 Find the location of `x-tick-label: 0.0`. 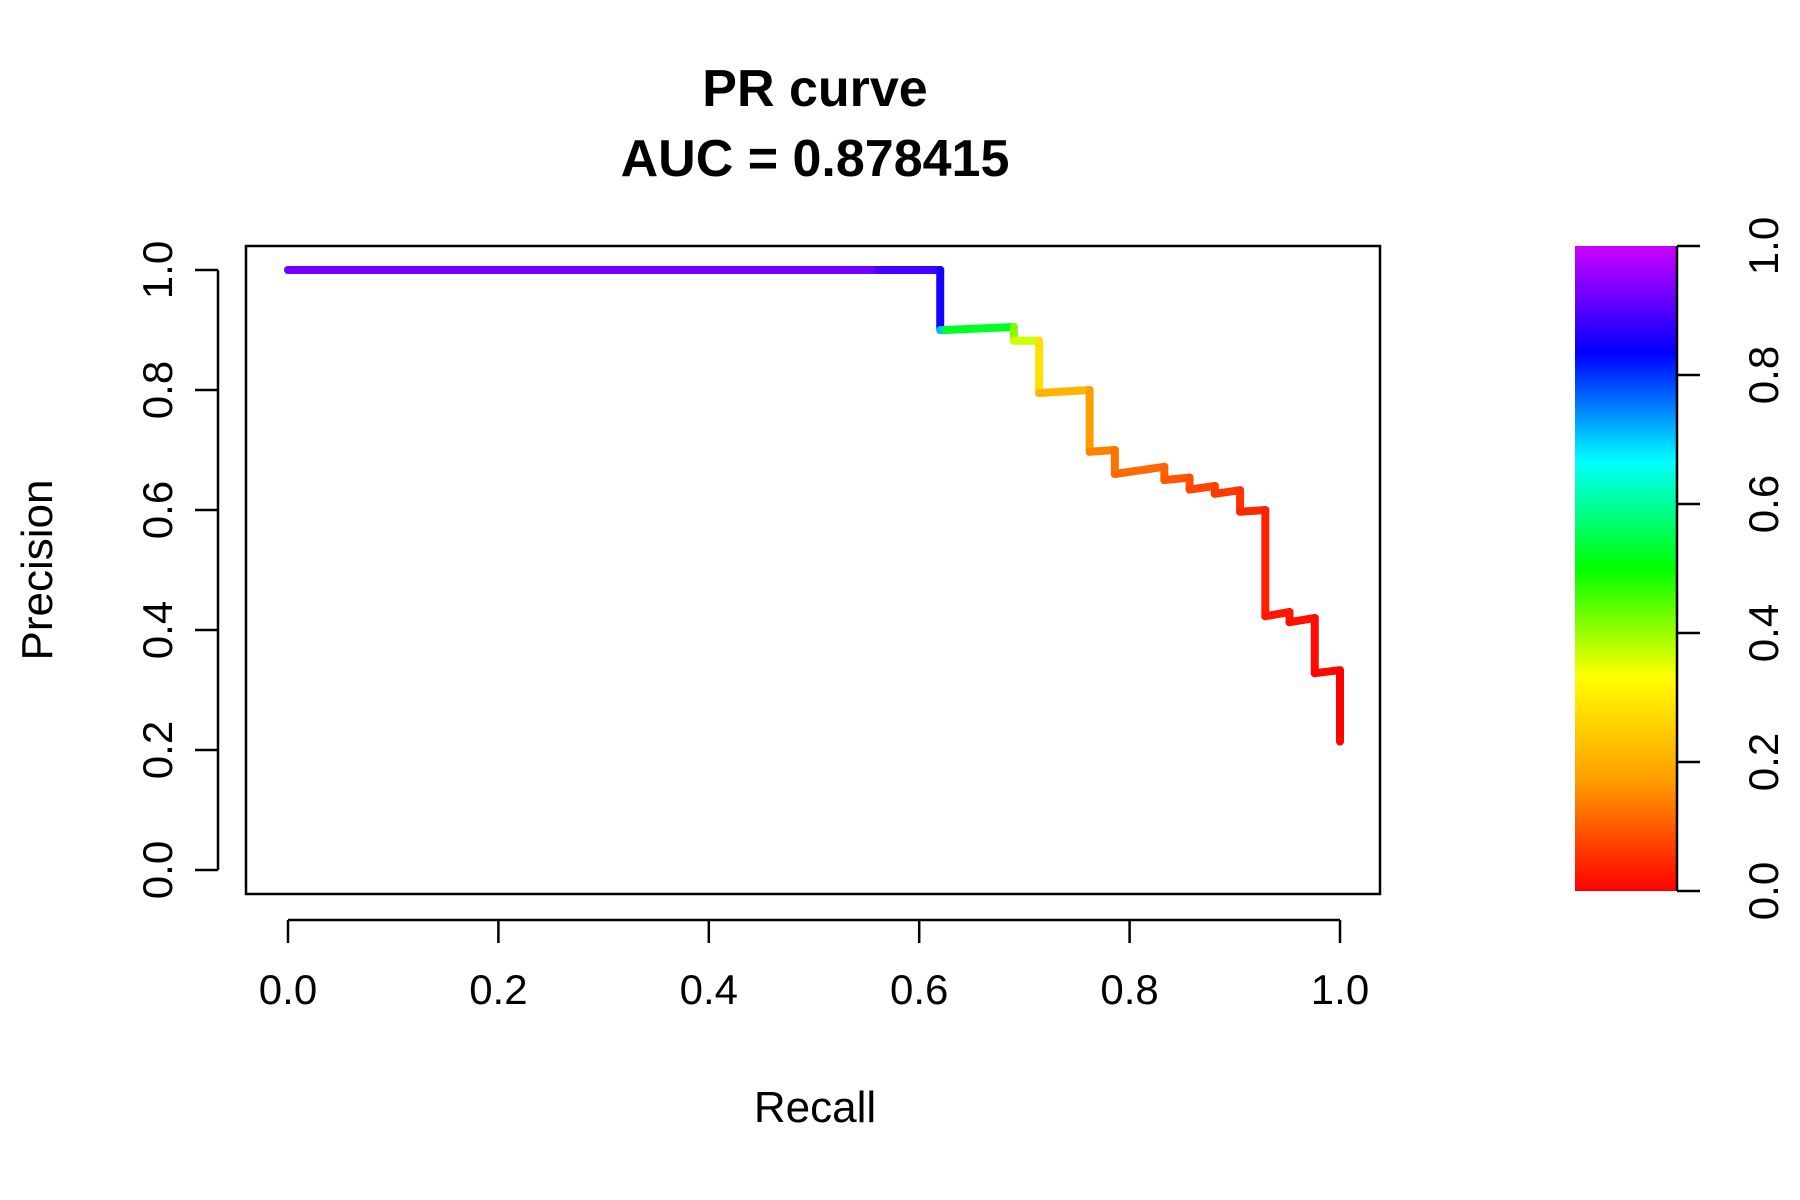

x-tick-label: 0.0 is located at coordinates (288, 989).